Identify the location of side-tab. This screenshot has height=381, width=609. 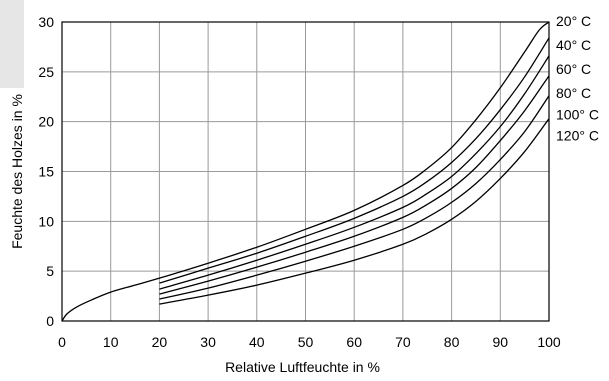
(12, 44).